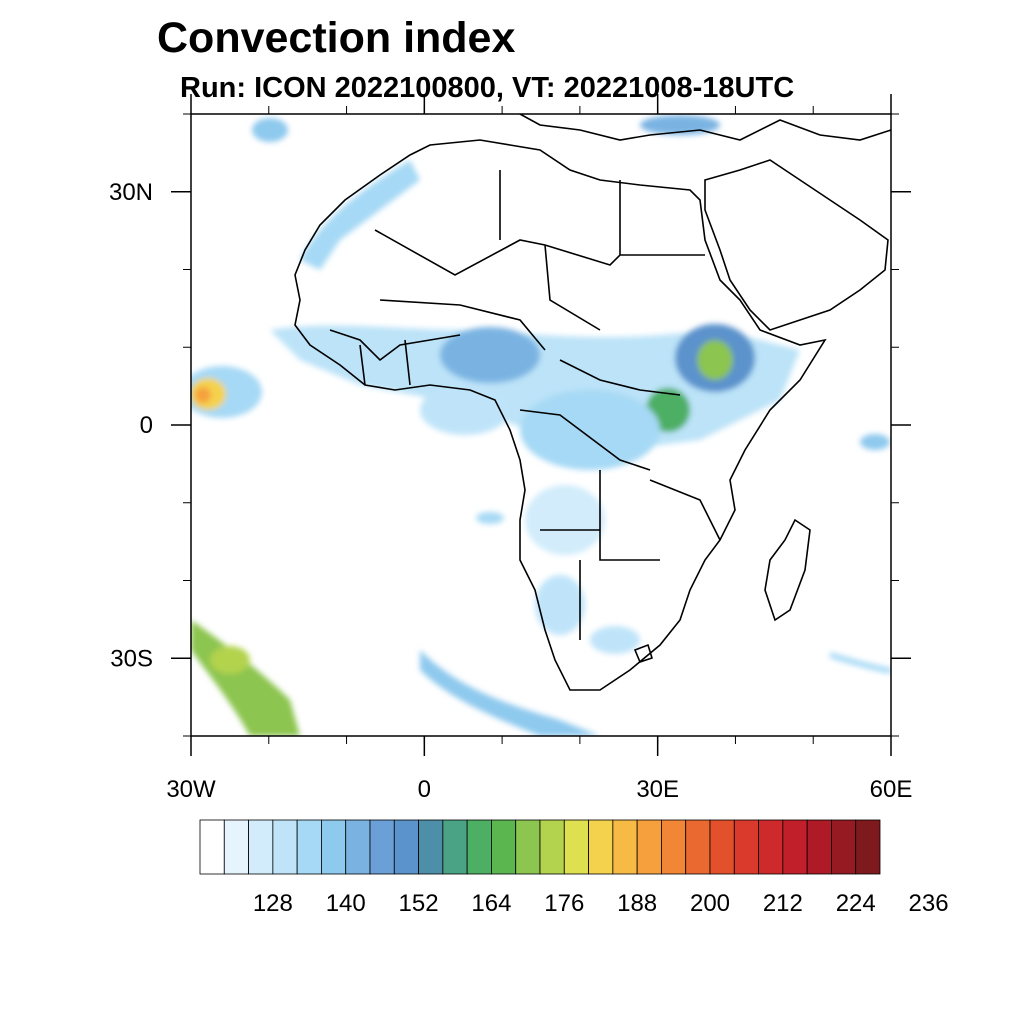 The width and height of the screenshot is (1024, 1024). I want to click on colorbar-label: 188, so click(637, 903).